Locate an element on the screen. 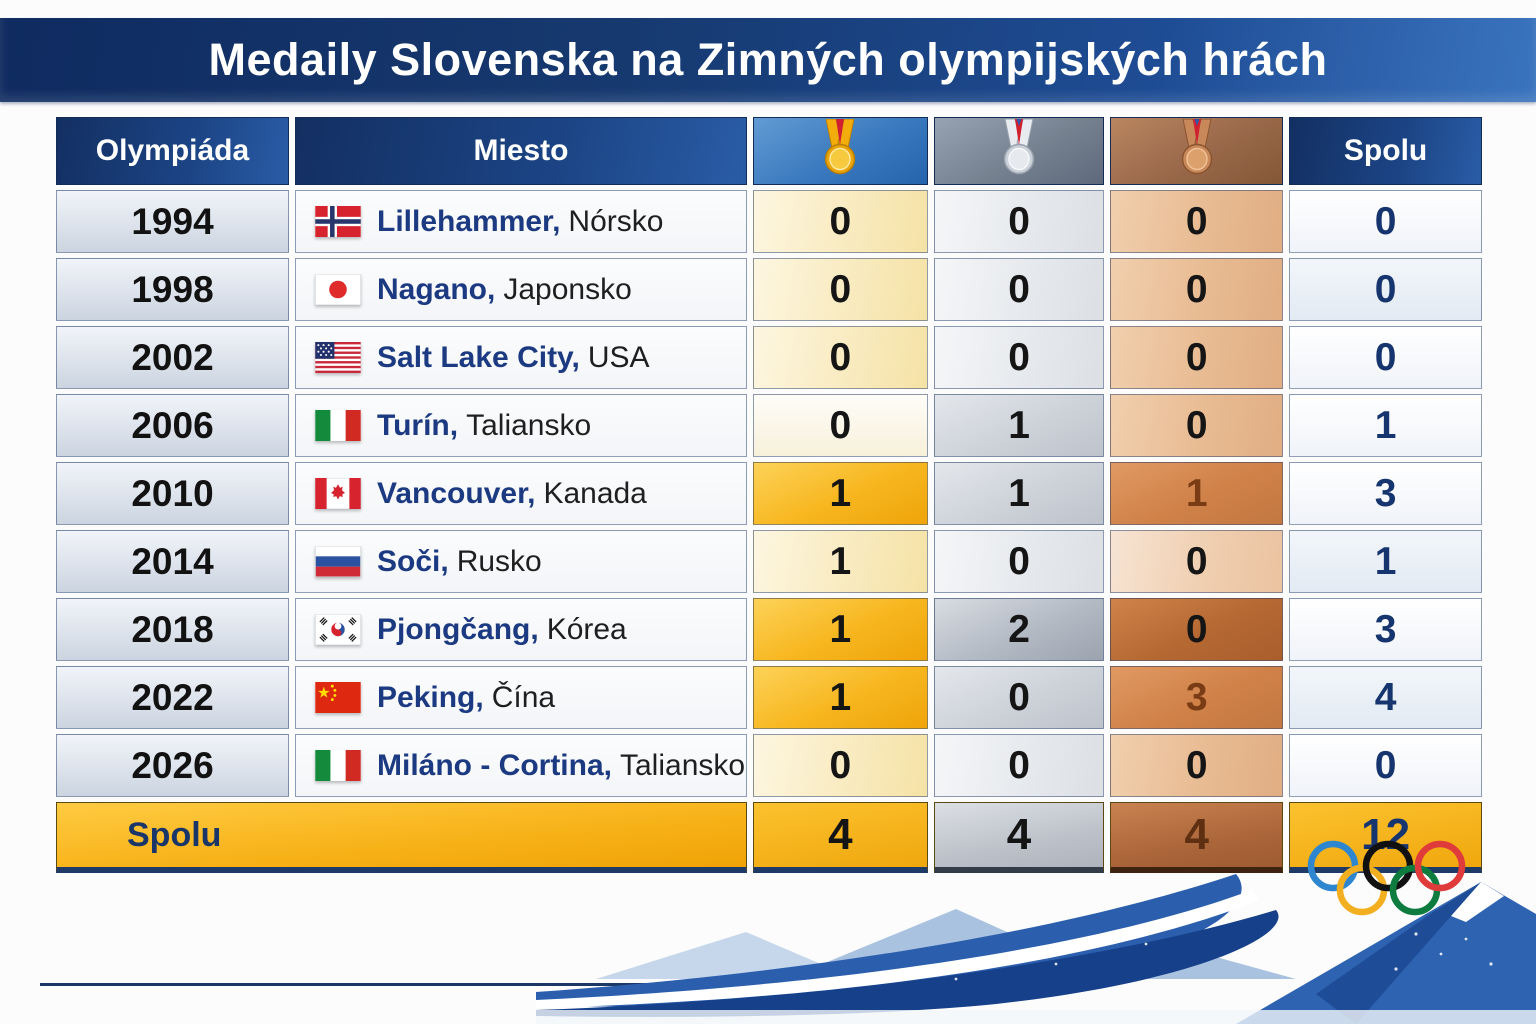 This screenshot has height=1024, width=1536. country-label: Rusko is located at coordinates (499, 561).